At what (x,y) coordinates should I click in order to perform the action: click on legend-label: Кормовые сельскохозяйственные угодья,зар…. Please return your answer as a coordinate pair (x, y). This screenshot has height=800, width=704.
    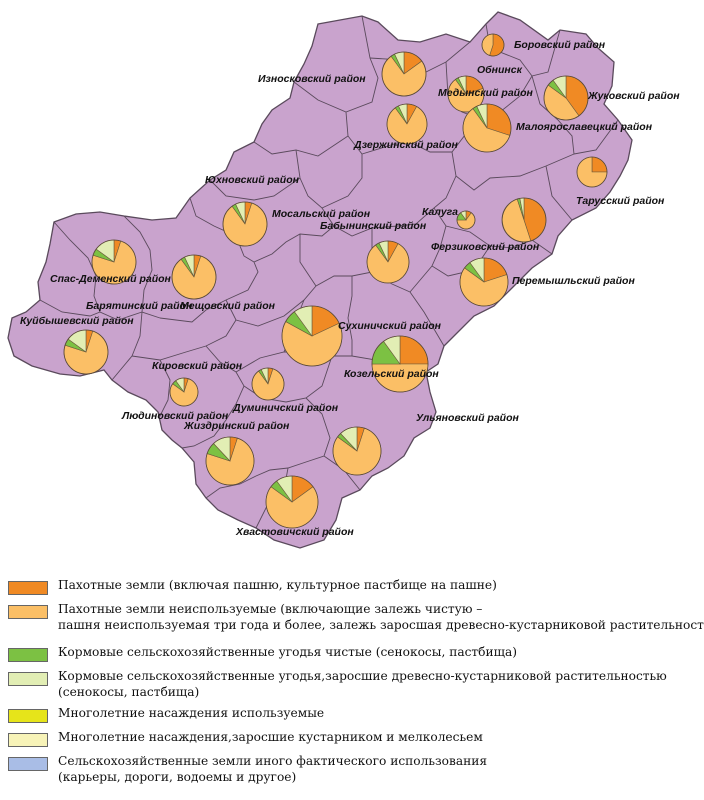
    Looking at the image, I should click on (362, 676).